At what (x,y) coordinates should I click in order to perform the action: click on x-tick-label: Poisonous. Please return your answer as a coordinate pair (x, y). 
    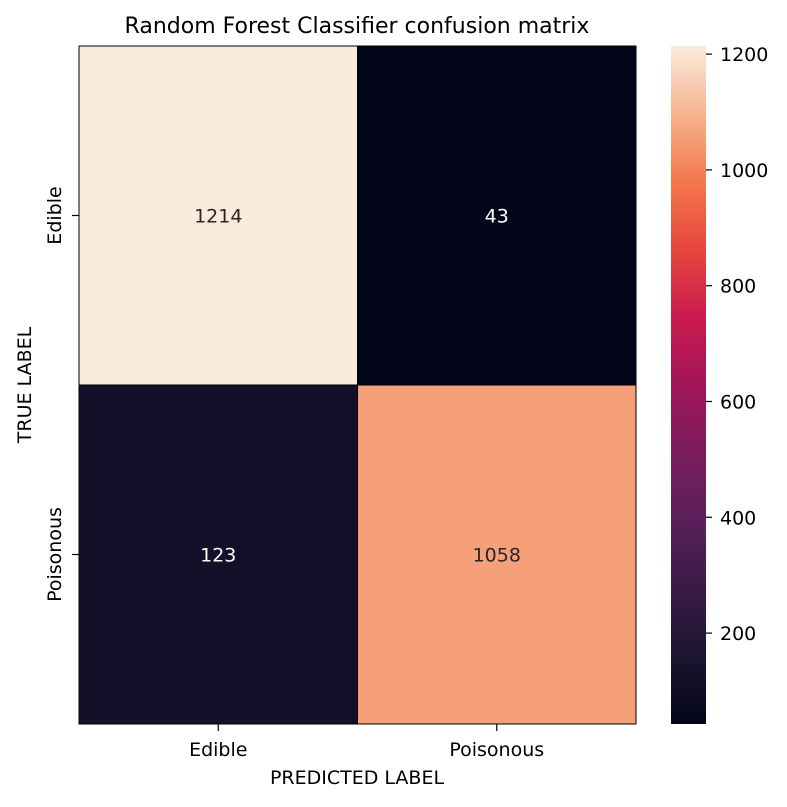
    Looking at the image, I should click on (496, 750).